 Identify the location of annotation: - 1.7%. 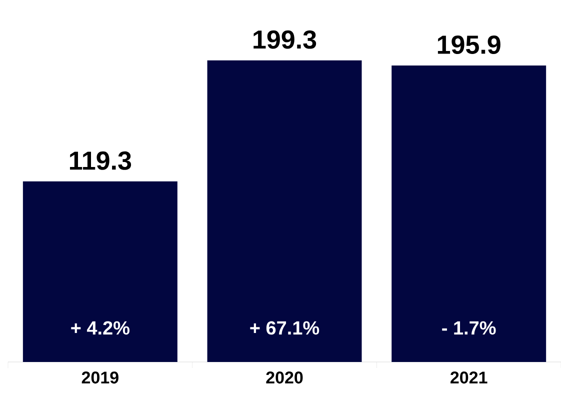
(469, 328).